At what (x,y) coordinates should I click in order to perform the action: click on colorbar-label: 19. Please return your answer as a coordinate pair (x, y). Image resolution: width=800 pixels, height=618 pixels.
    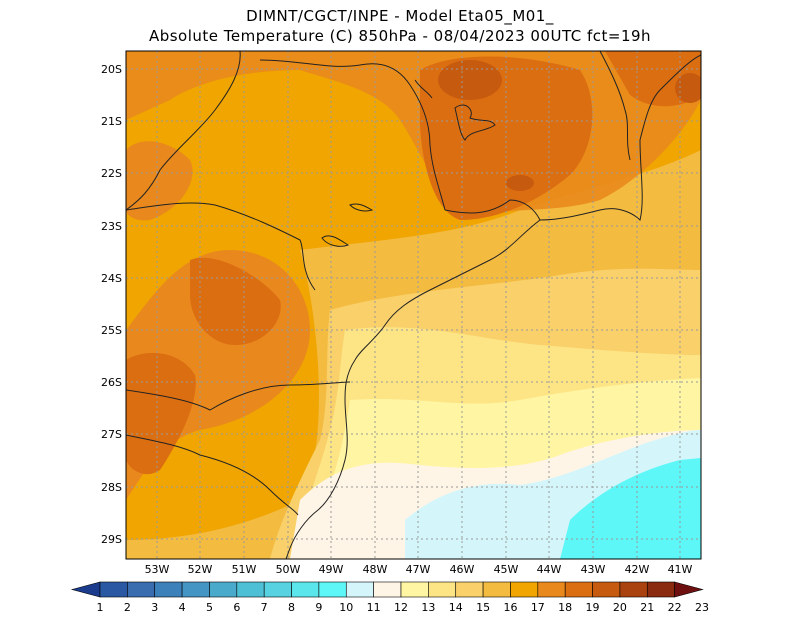
    Looking at the image, I should click on (593, 607).